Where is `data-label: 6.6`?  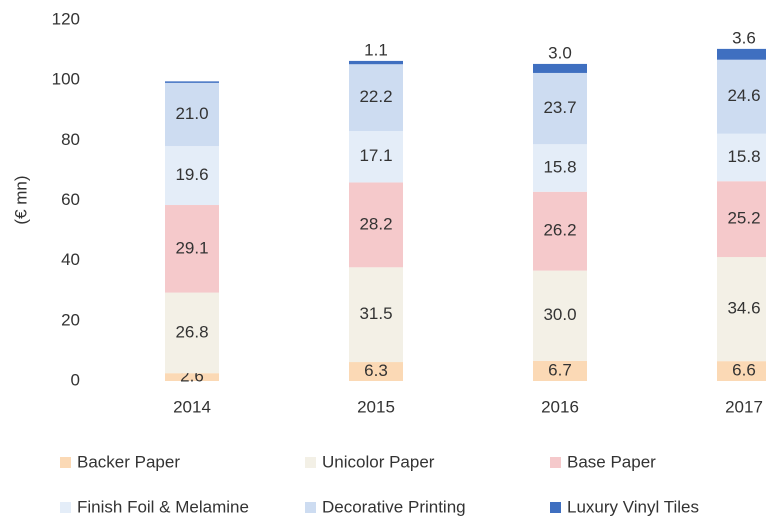 data-label: 6.6 is located at coordinates (744, 370).